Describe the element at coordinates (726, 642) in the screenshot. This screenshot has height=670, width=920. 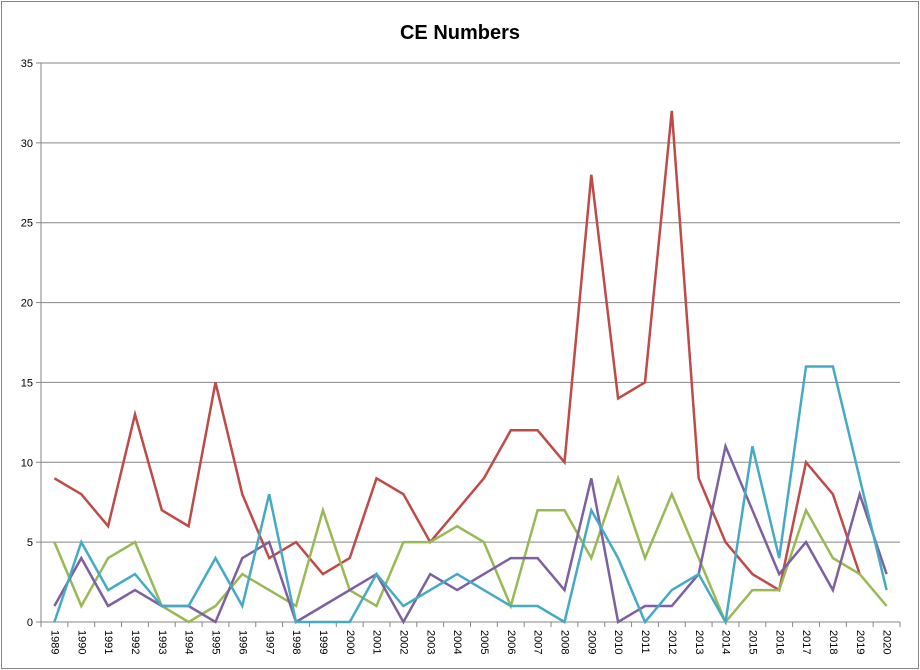
I see `x-tick-label: 2014` at that location.